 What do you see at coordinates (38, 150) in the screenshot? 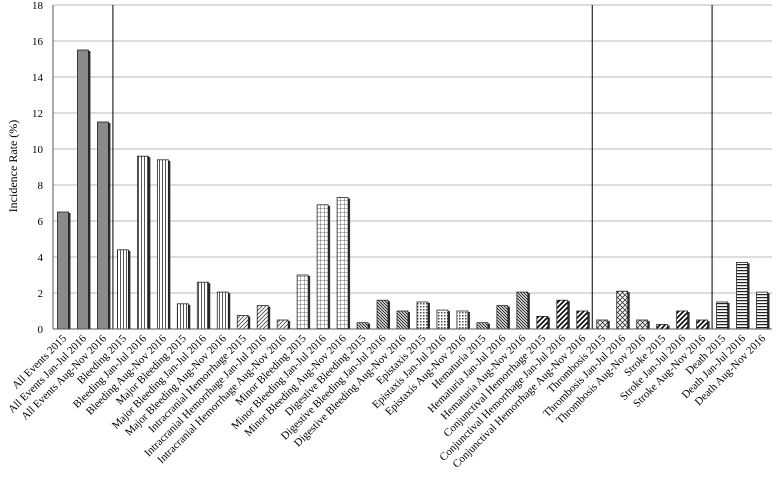
I see `y-tick-label: 10` at bounding box center [38, 150].